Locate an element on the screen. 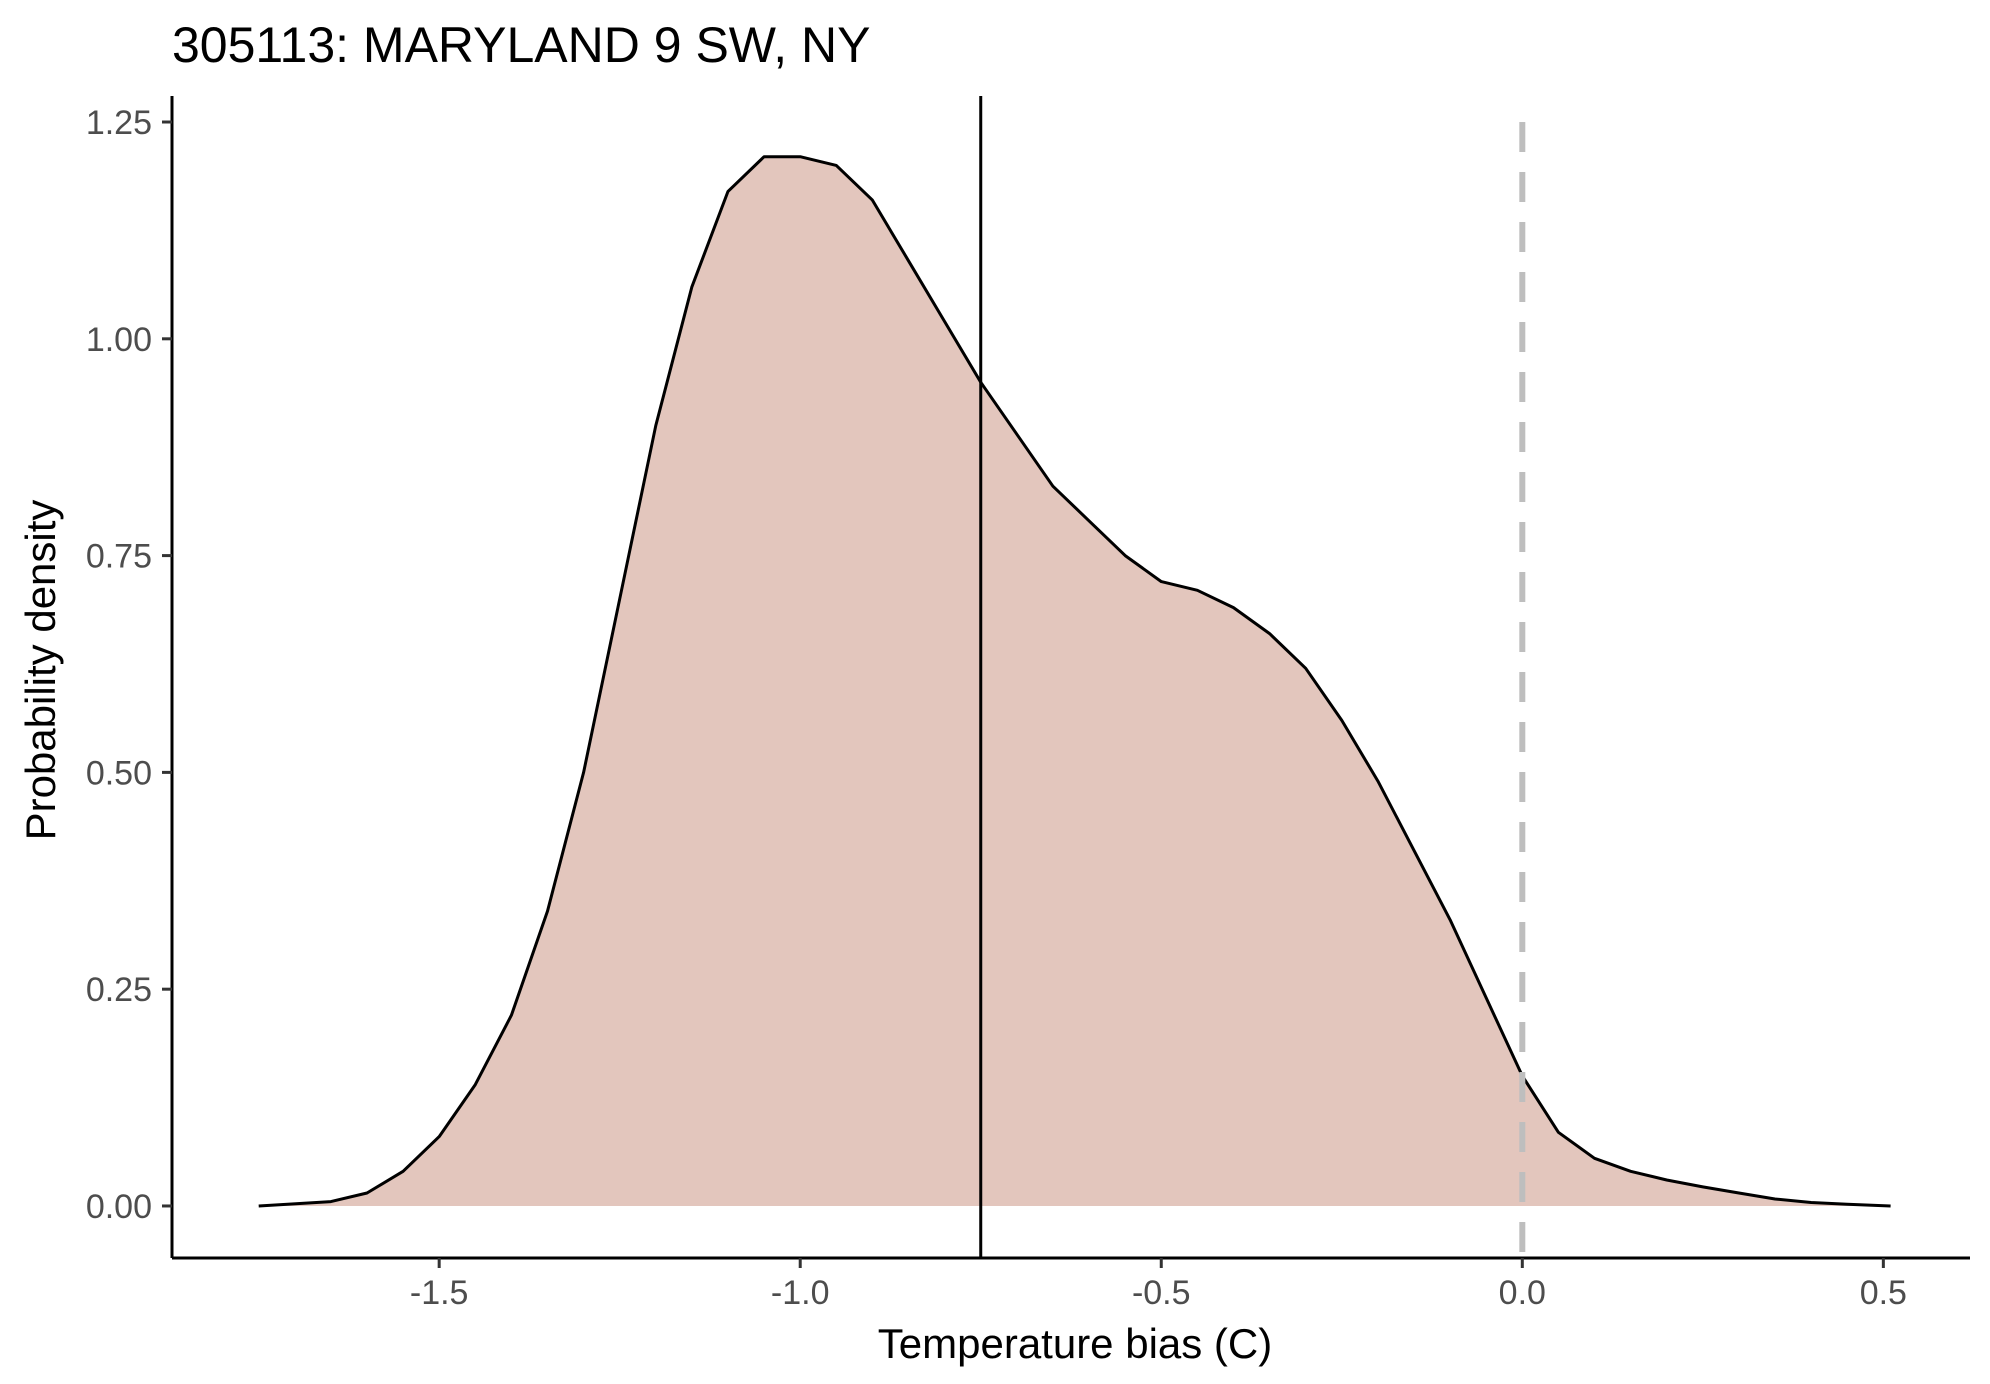 The width and height of the screenshot is (1990, 1384). chart-title: 305113: MARYLAND 9 SW, NY is located at coordinates (521, 45).